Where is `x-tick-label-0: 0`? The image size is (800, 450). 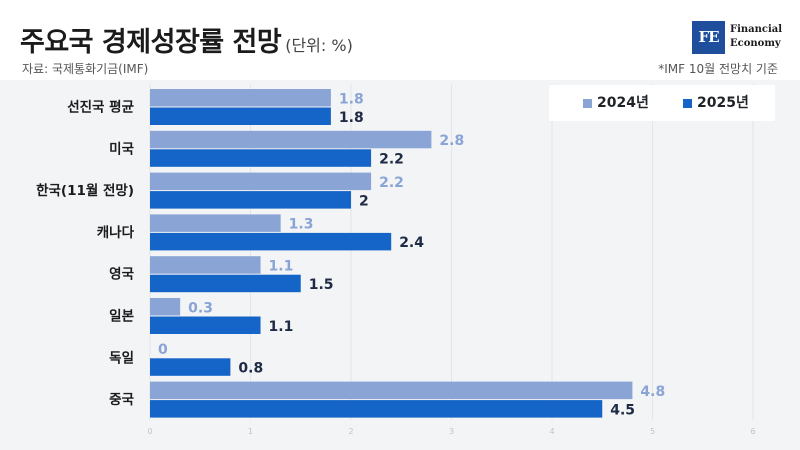 x-tick-label-0: 0 is located at coordinates (149, 431).